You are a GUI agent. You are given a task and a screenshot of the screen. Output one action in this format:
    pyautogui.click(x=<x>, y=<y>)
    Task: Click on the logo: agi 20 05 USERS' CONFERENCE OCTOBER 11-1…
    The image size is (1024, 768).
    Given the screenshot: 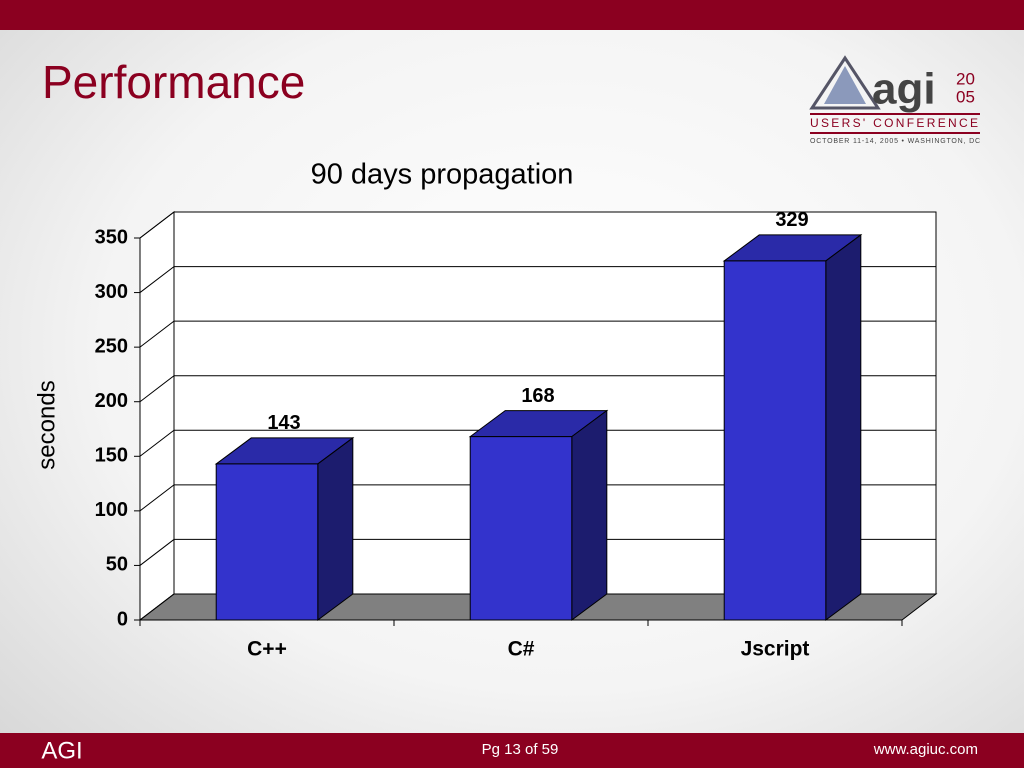 What is the action you would take?
    pyautogui.click(x=894, y=100)
    